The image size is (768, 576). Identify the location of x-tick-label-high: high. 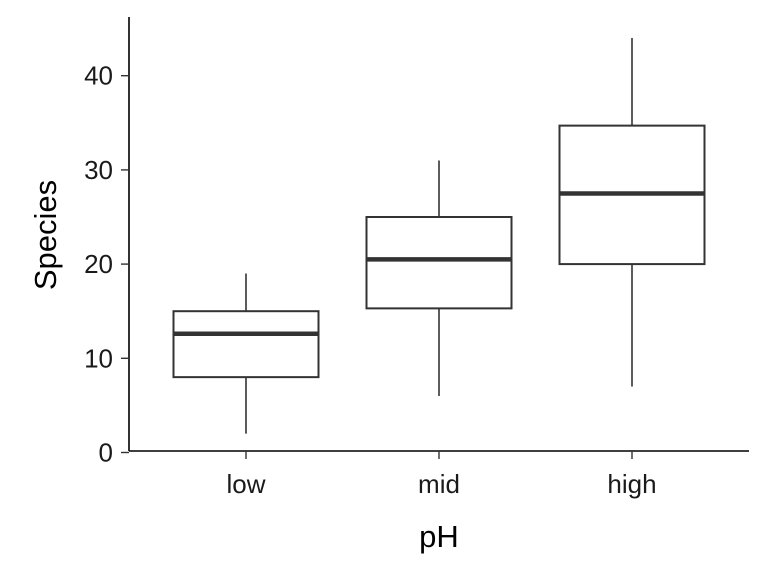
(631, 484).